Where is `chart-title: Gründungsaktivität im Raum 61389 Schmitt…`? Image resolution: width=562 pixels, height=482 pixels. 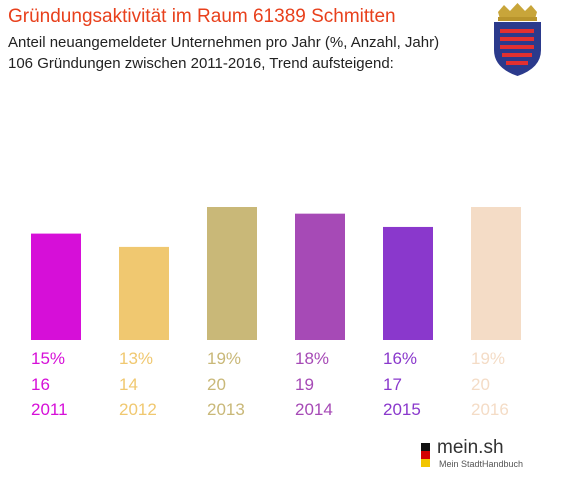 chart-title: Gründungsaktivität im Raum 61389 Schmitt… is located at coordinates (202, 16).